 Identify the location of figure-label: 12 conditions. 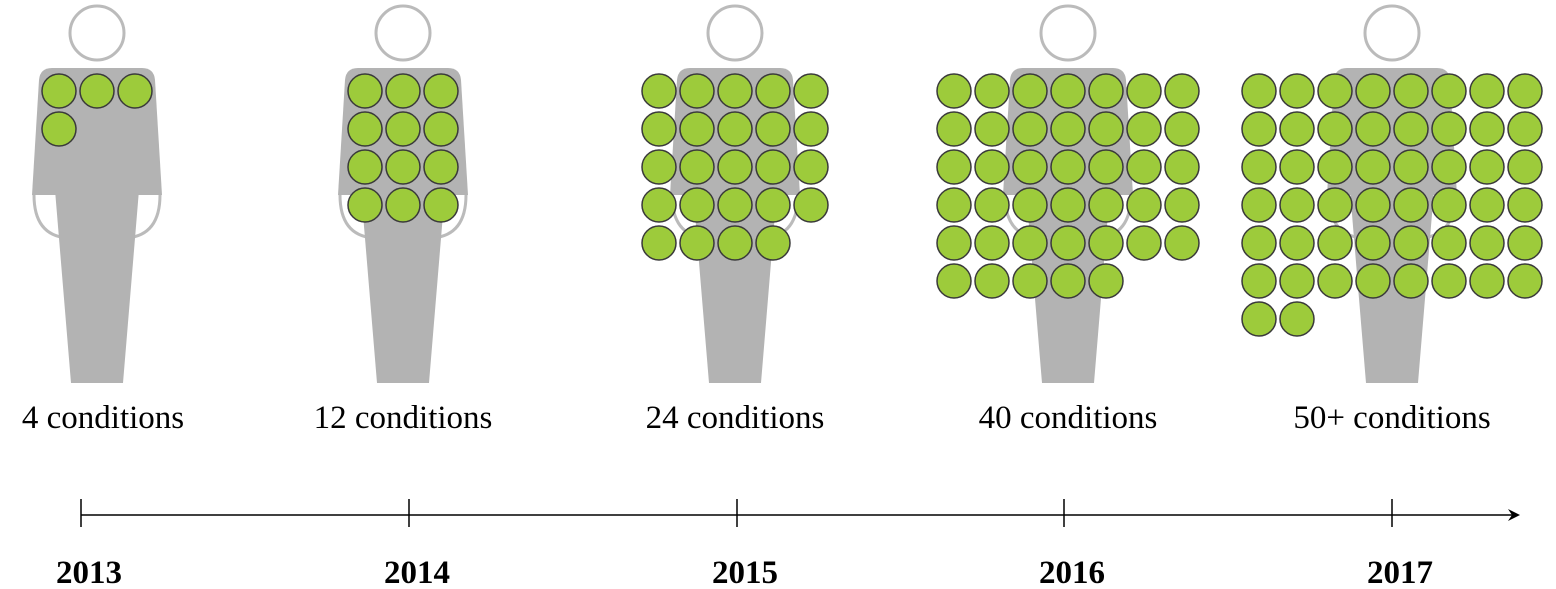
(403, 418).